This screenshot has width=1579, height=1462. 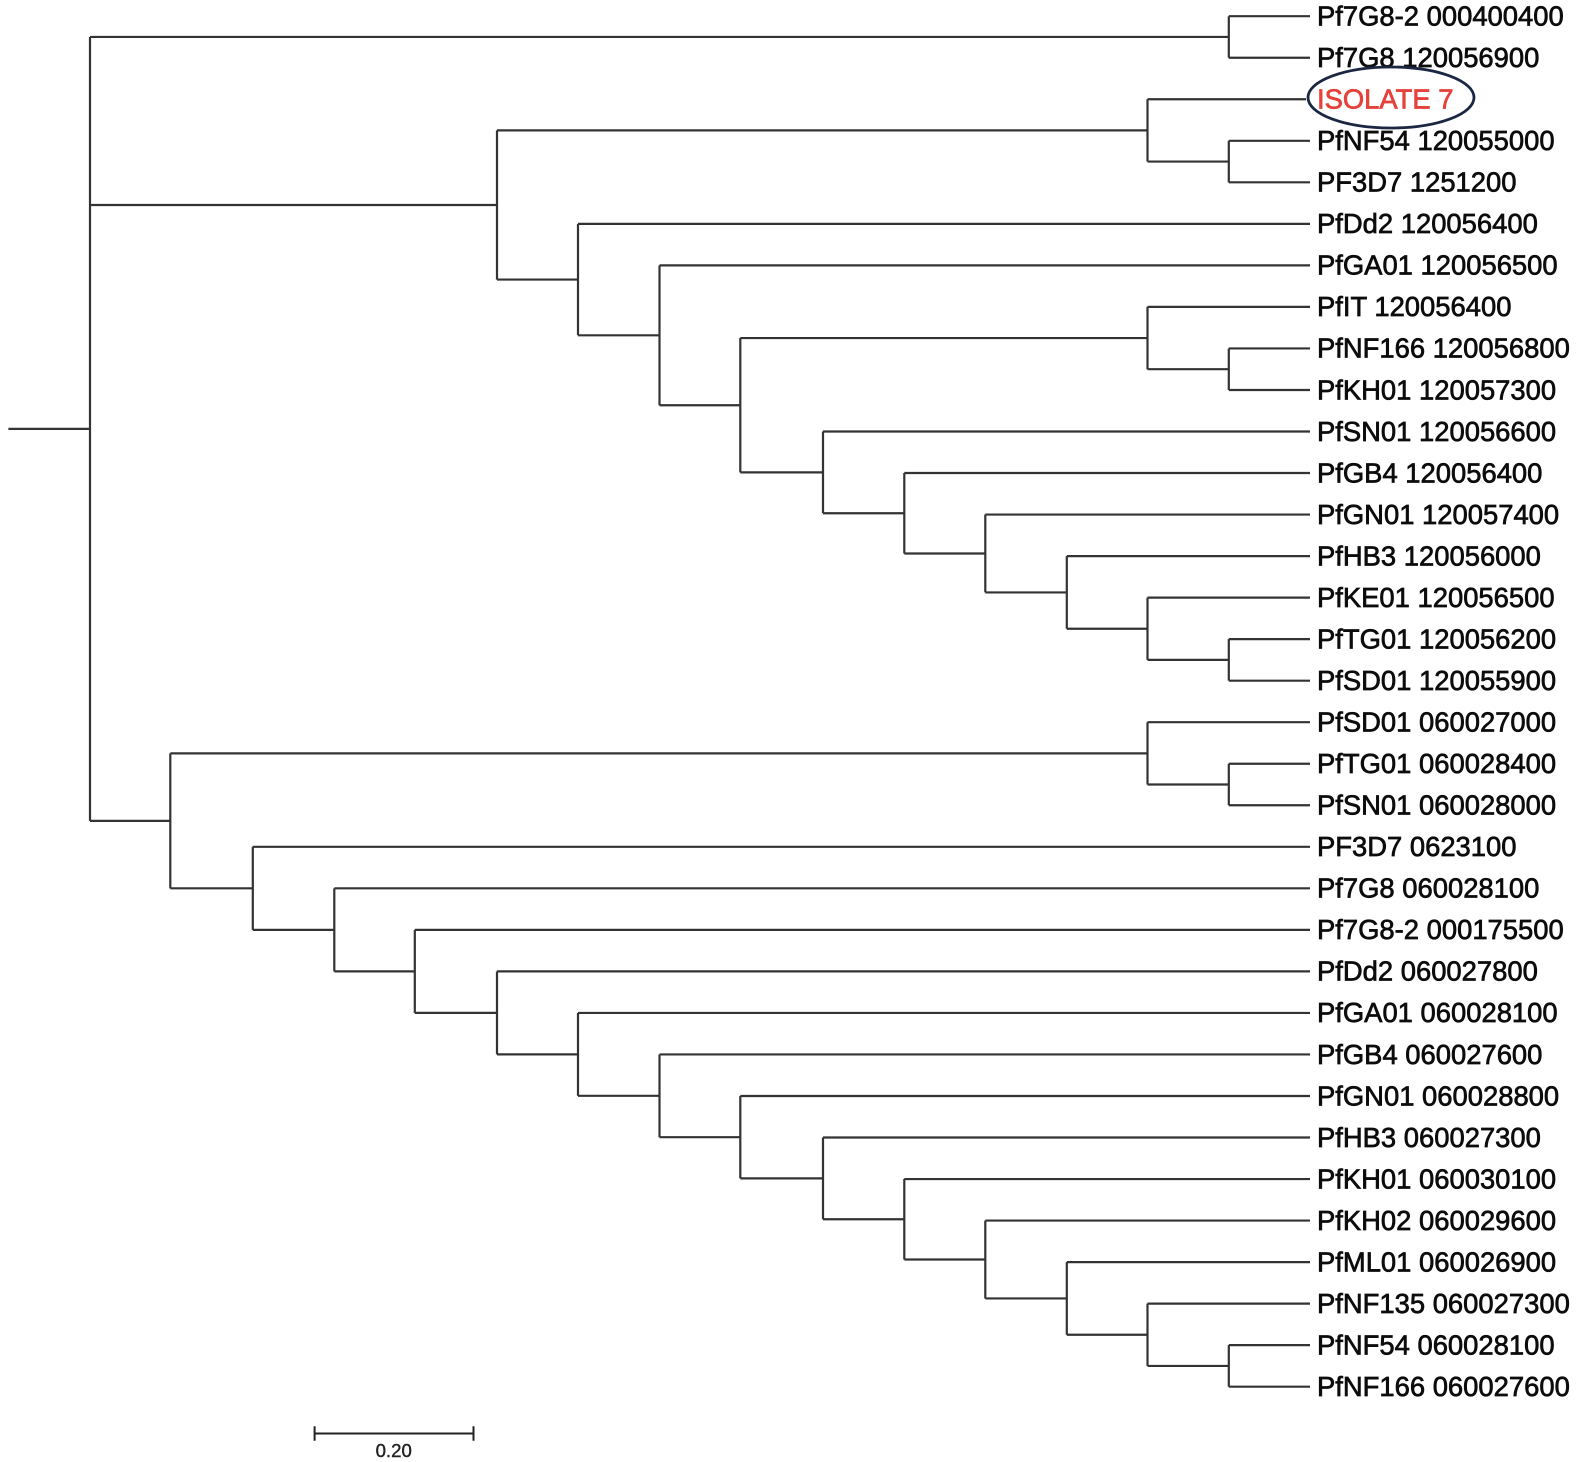 I want to click on svg-text: PfNF166 060027600, so click(x=1443, y=1386).